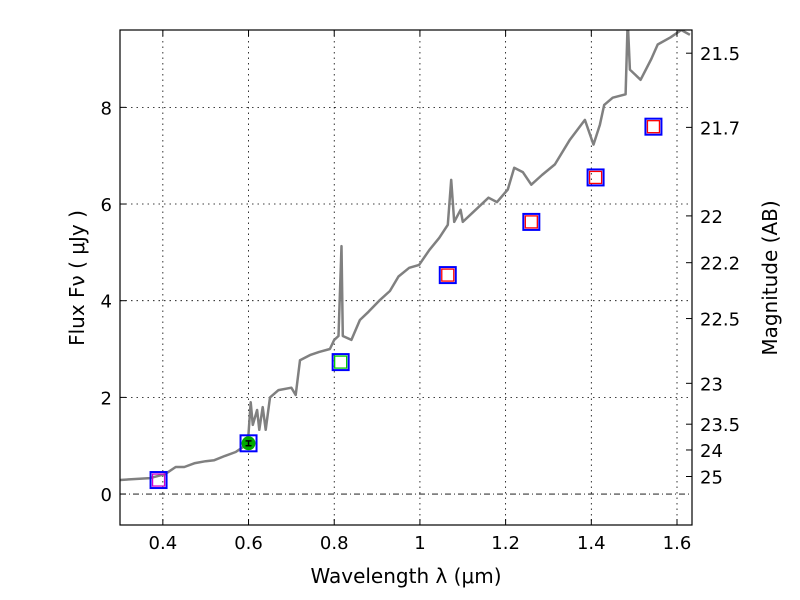  Describe the element at coordinates (720, 128) in the screenshot. I see `right-tick-label: 21.7` at that location.